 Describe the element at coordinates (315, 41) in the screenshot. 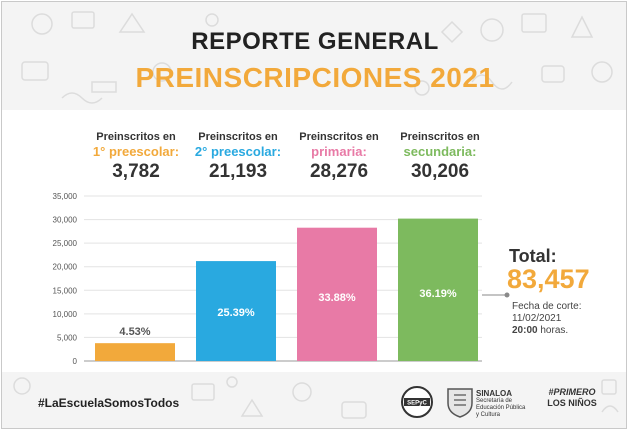

I see `report-title: REPORTE GENERAL` at that location.